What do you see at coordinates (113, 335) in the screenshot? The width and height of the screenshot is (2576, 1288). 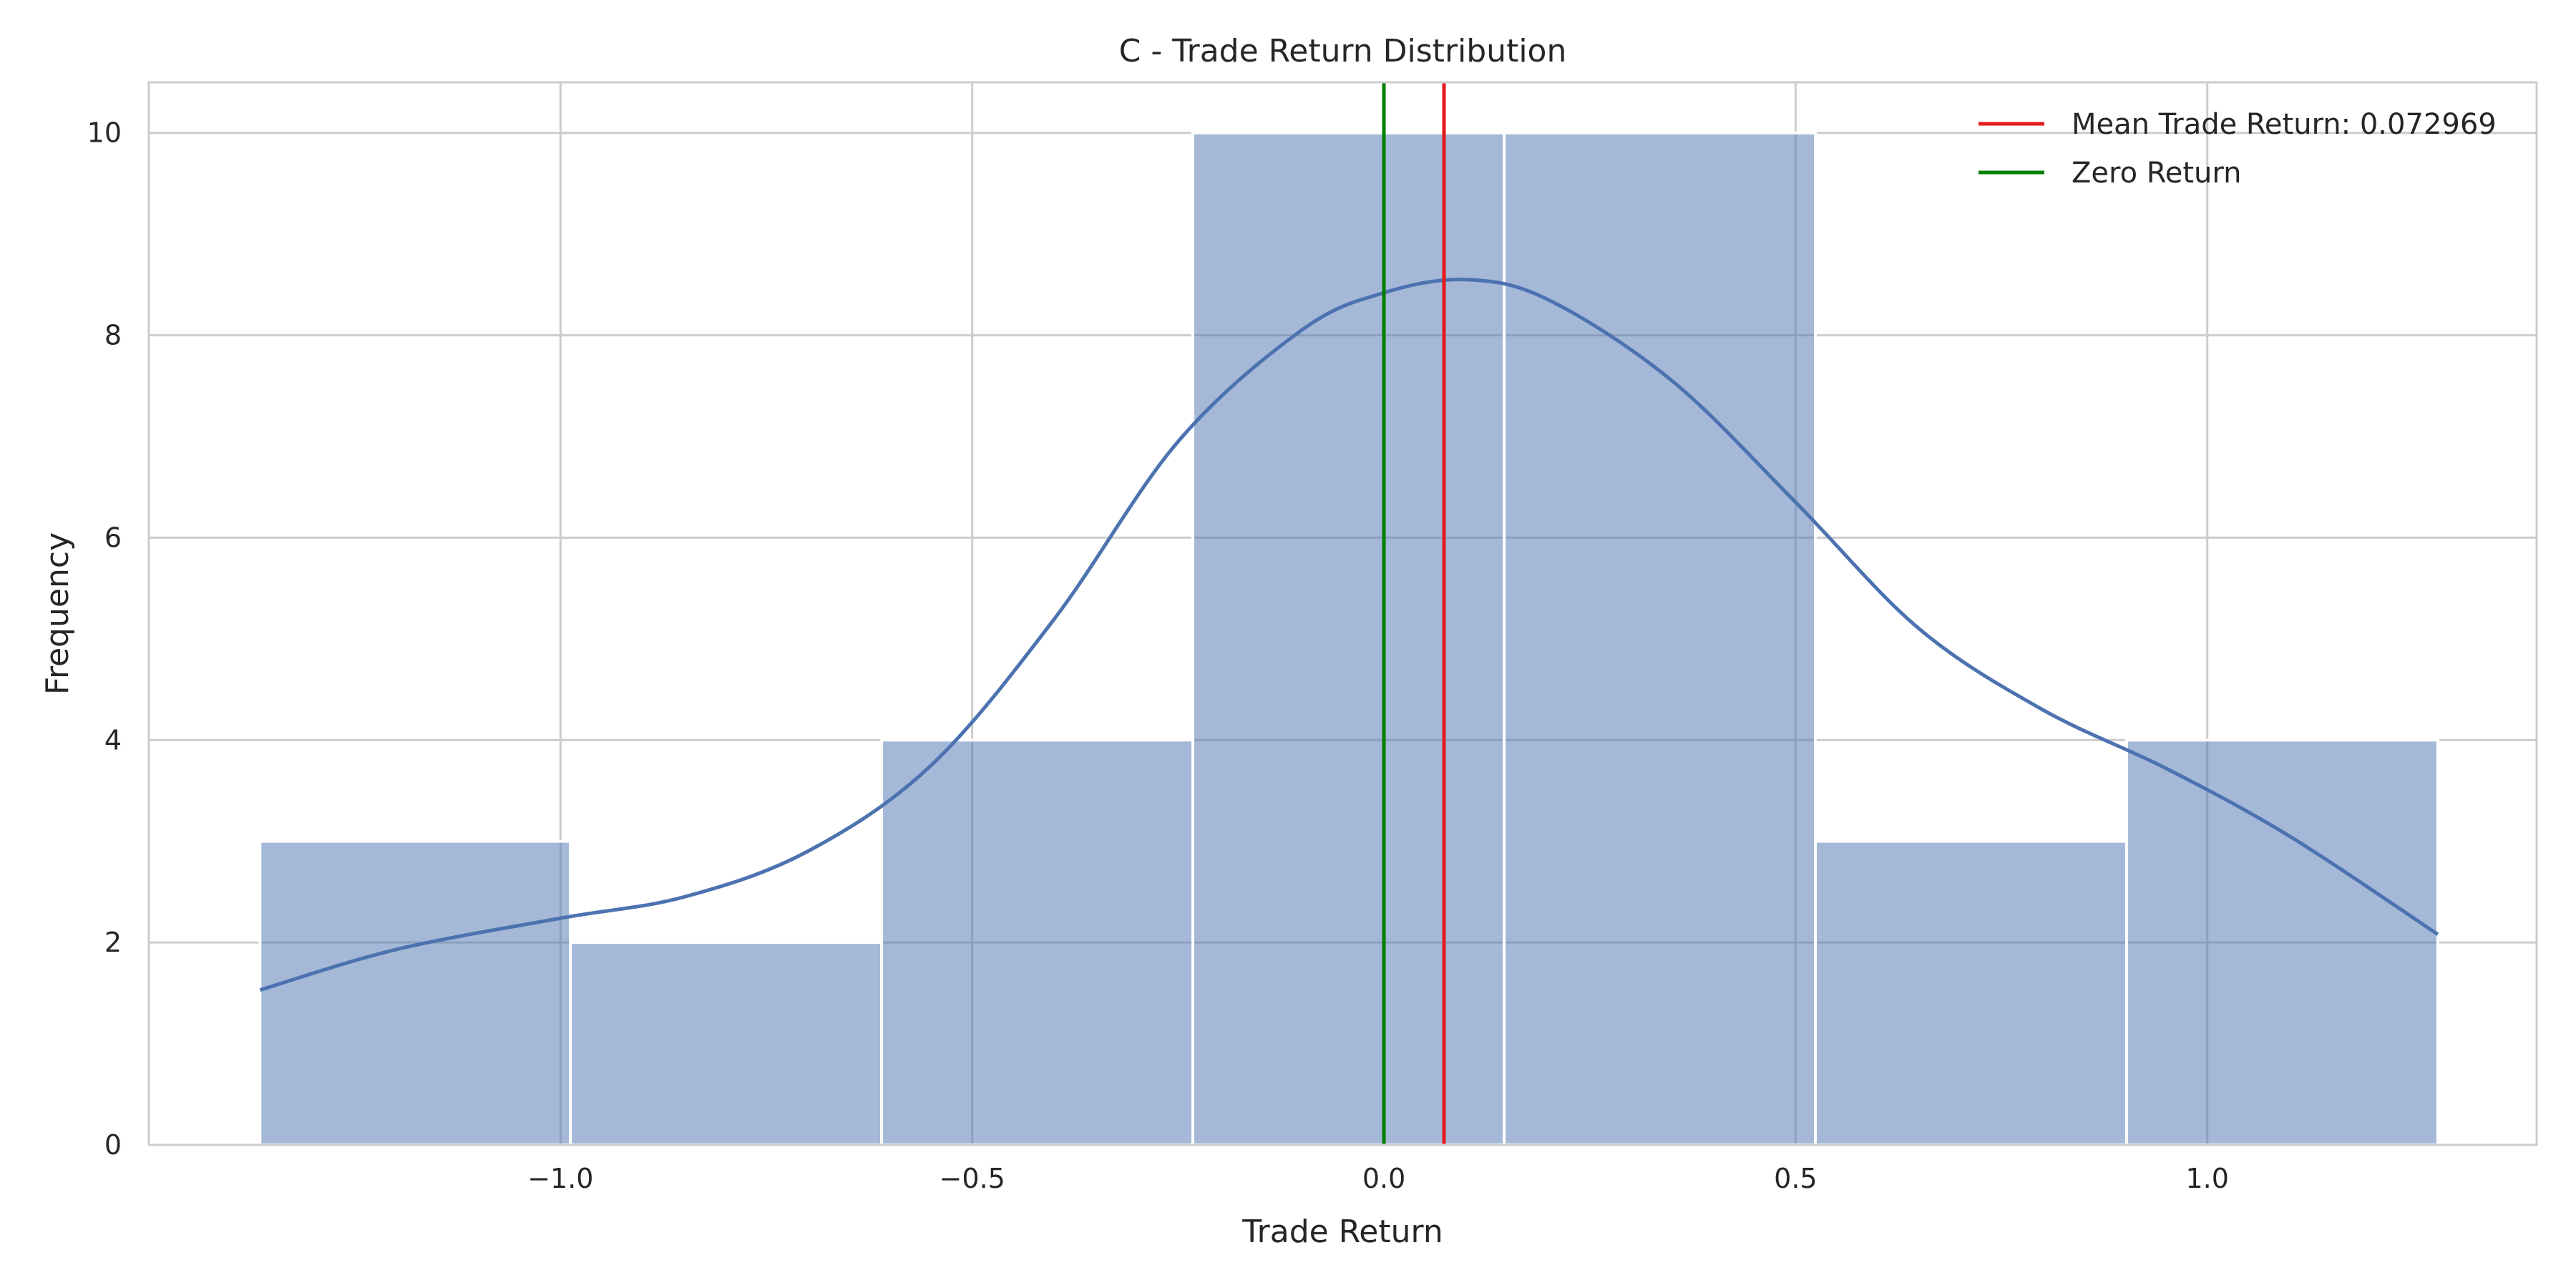 I see `y-tick-label: 8` at bounding box center [113, 335].